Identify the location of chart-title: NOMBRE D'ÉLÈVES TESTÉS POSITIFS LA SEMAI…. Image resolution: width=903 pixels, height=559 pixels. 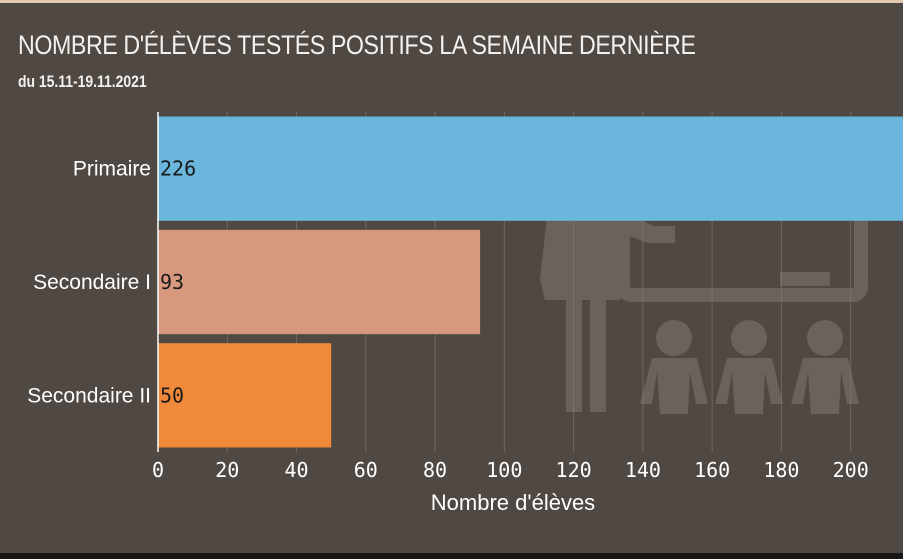
(357, 45).